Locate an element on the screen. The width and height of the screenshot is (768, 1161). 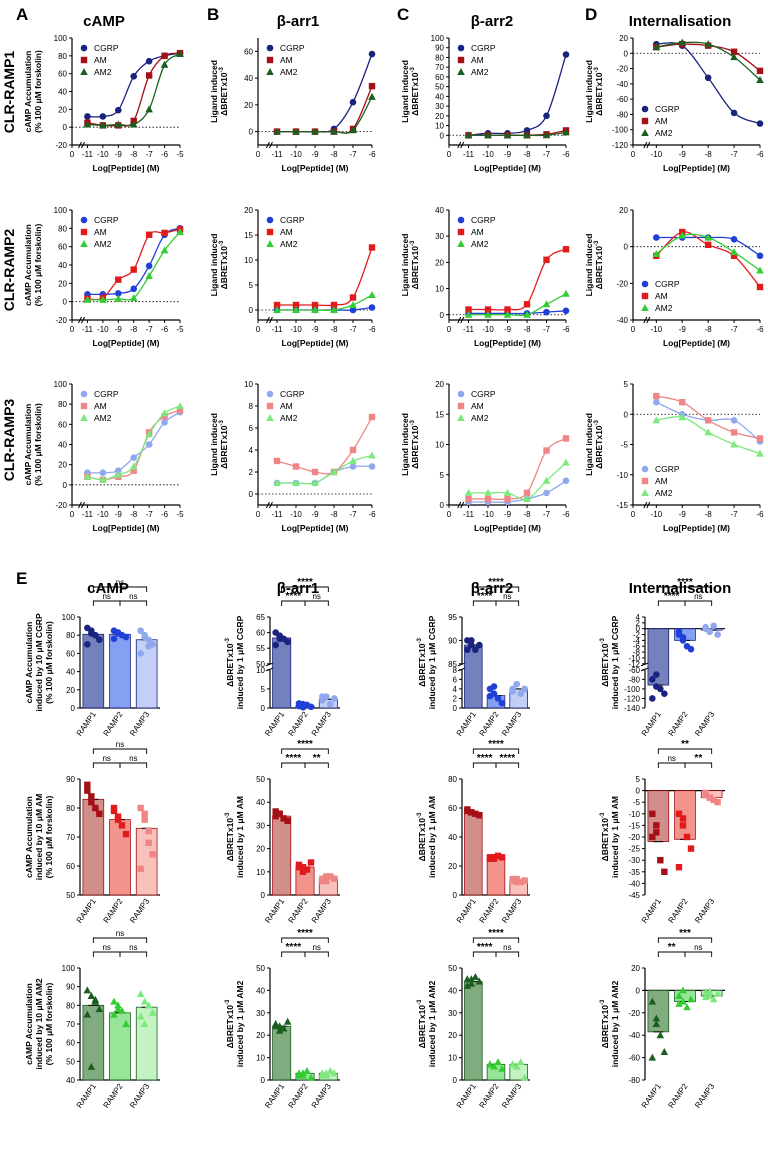
chart-E1a-ylabel-line: induced by 10 μM CGRP is located at coordinates (39, 662).